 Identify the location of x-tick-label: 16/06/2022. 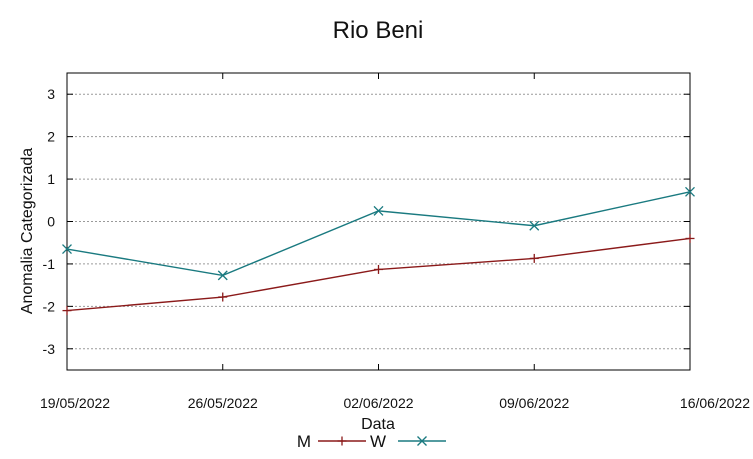
(715, 403).